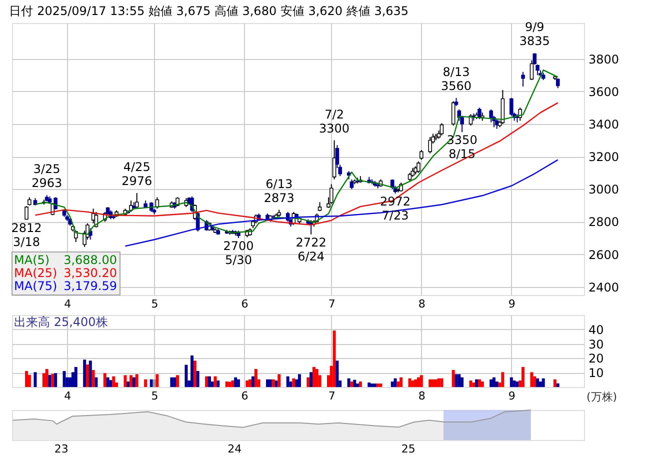  Describe the element at coordinates (604, 189) in the screenshot. I see `y-tick-label: 3000` at that location.